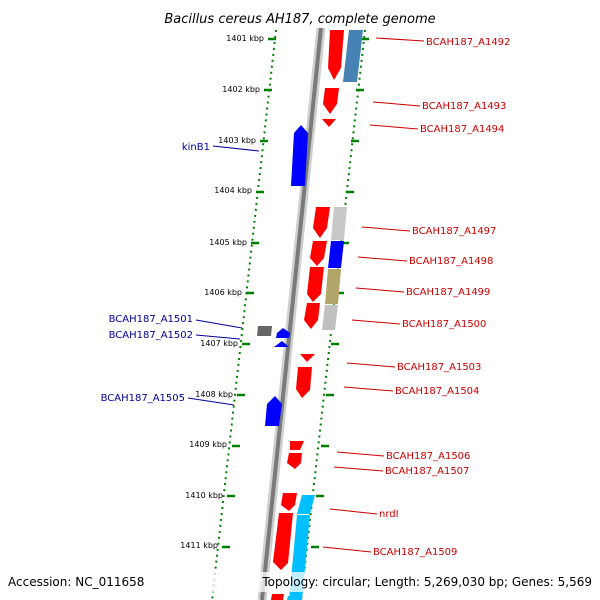 Image resolution: width=600 pixels, height=600 pixels. I want to click on gene-label: BCAH187_A1501, so click(151, 319).